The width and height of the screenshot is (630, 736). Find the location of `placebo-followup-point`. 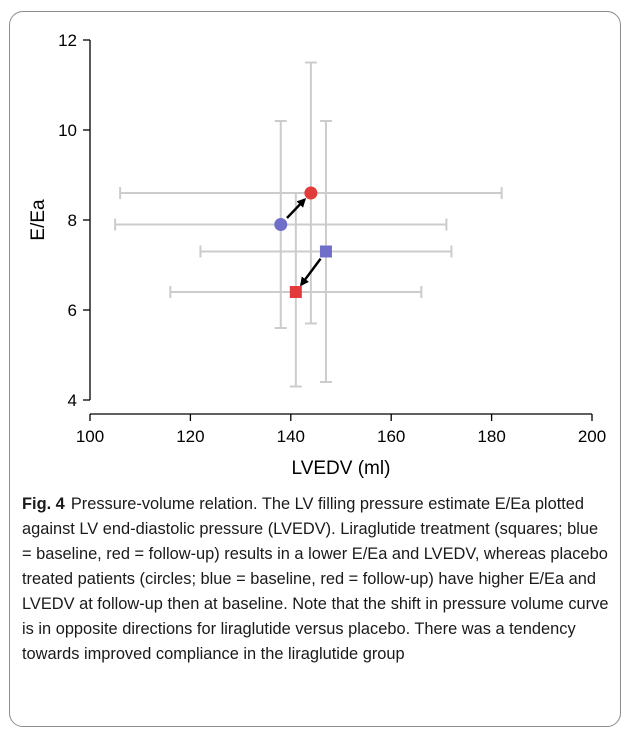

placebo-followup-point is located at coordinates (311, 193).